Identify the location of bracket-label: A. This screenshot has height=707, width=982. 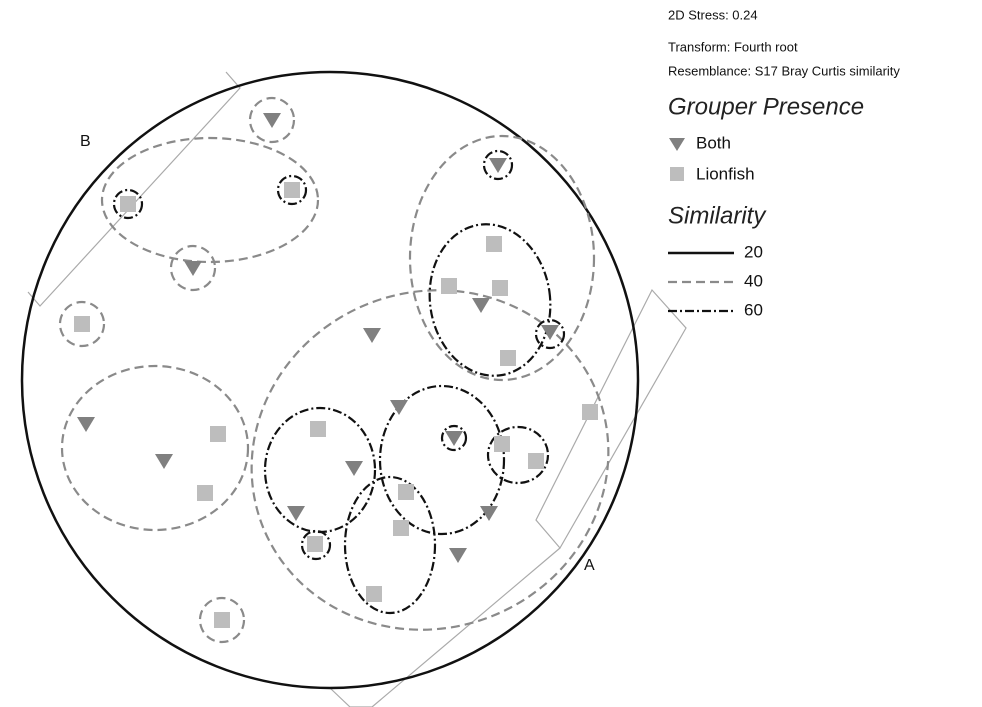
(589, 565).